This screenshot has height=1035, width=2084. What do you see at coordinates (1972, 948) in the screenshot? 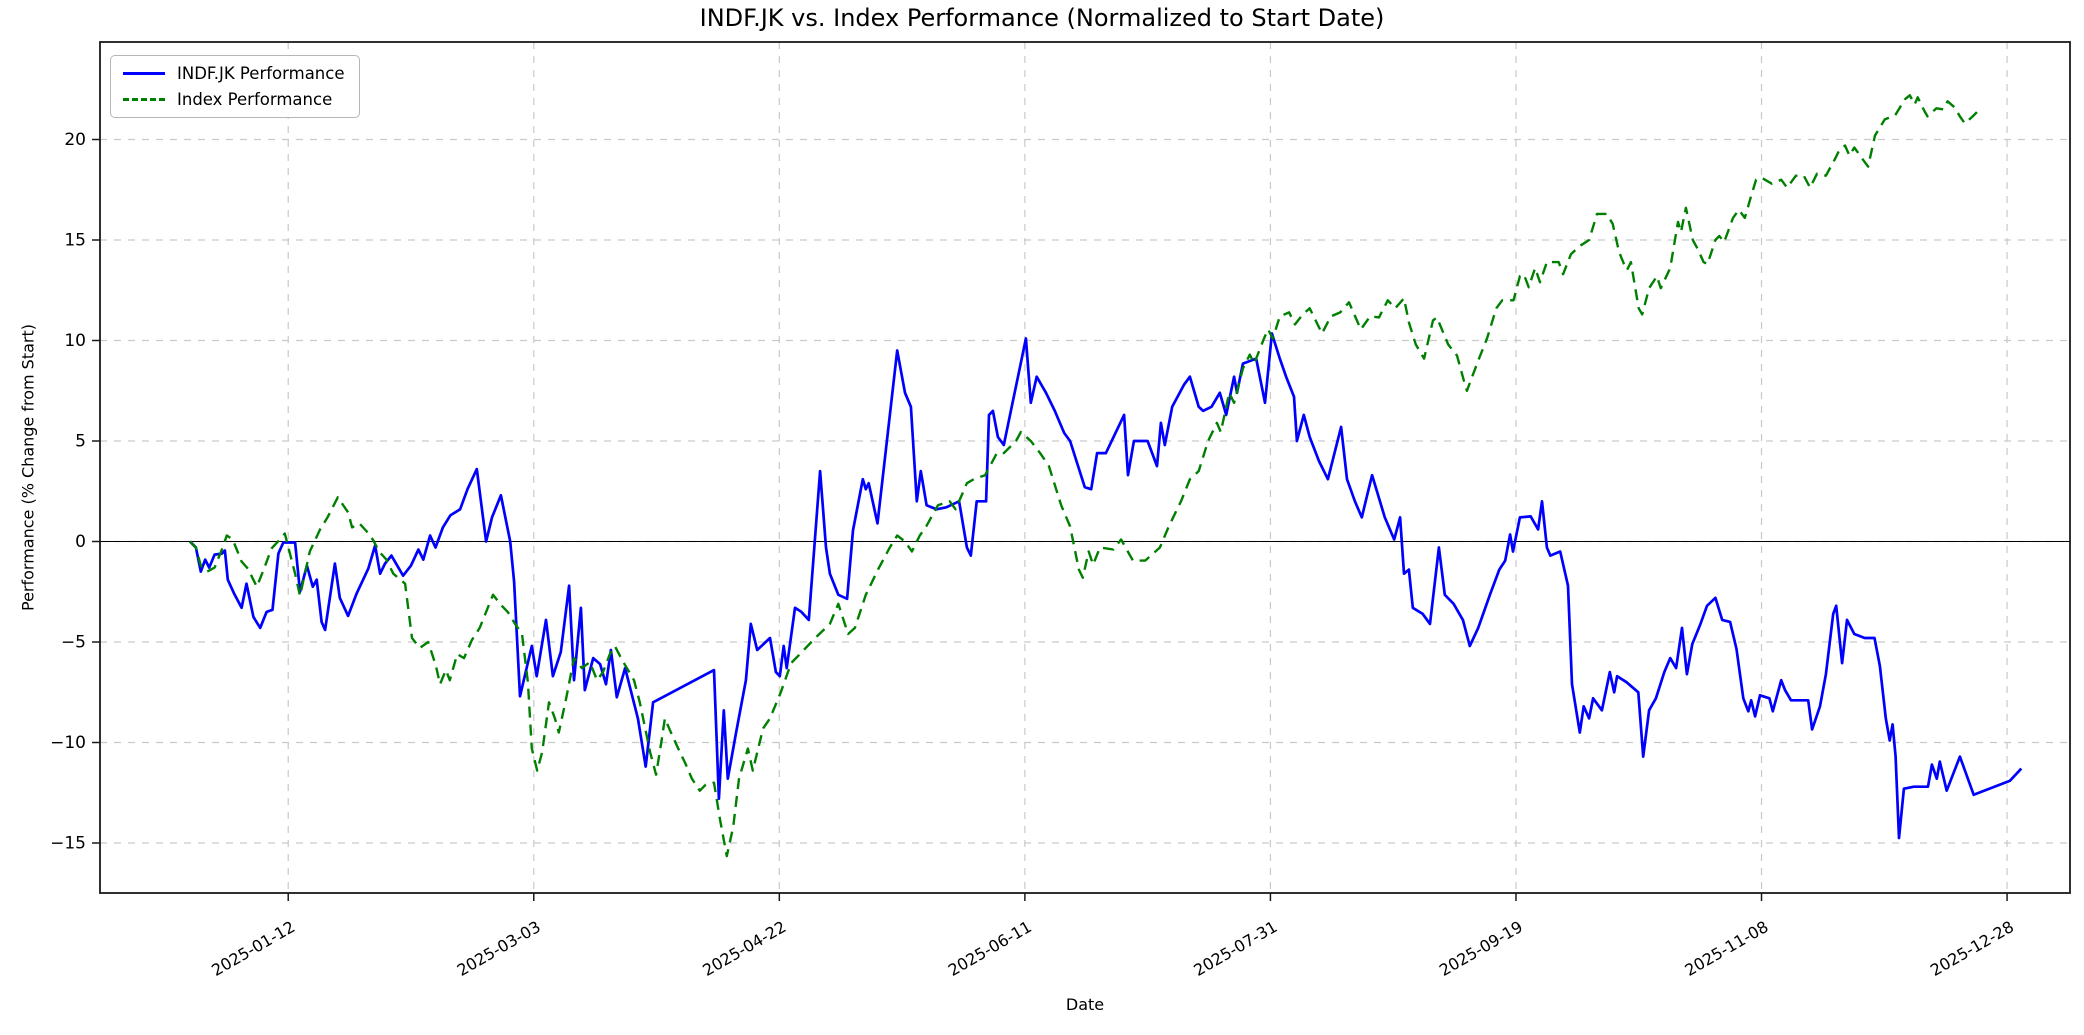
I see `x-tick-label: 2025-12-28` at bounding box center [1972, 948].